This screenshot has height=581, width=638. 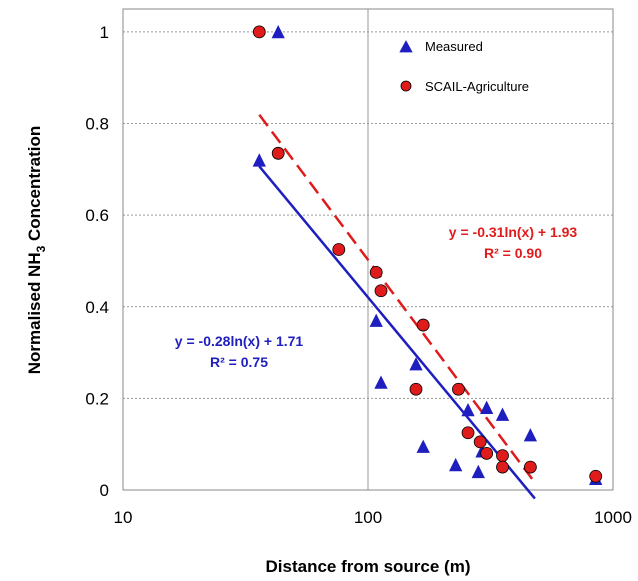 What do you see at coordinates (34, 186) in the screenshot?
I see `y-axis-title-suffix: Concentration` at bounding box center [34, 186].